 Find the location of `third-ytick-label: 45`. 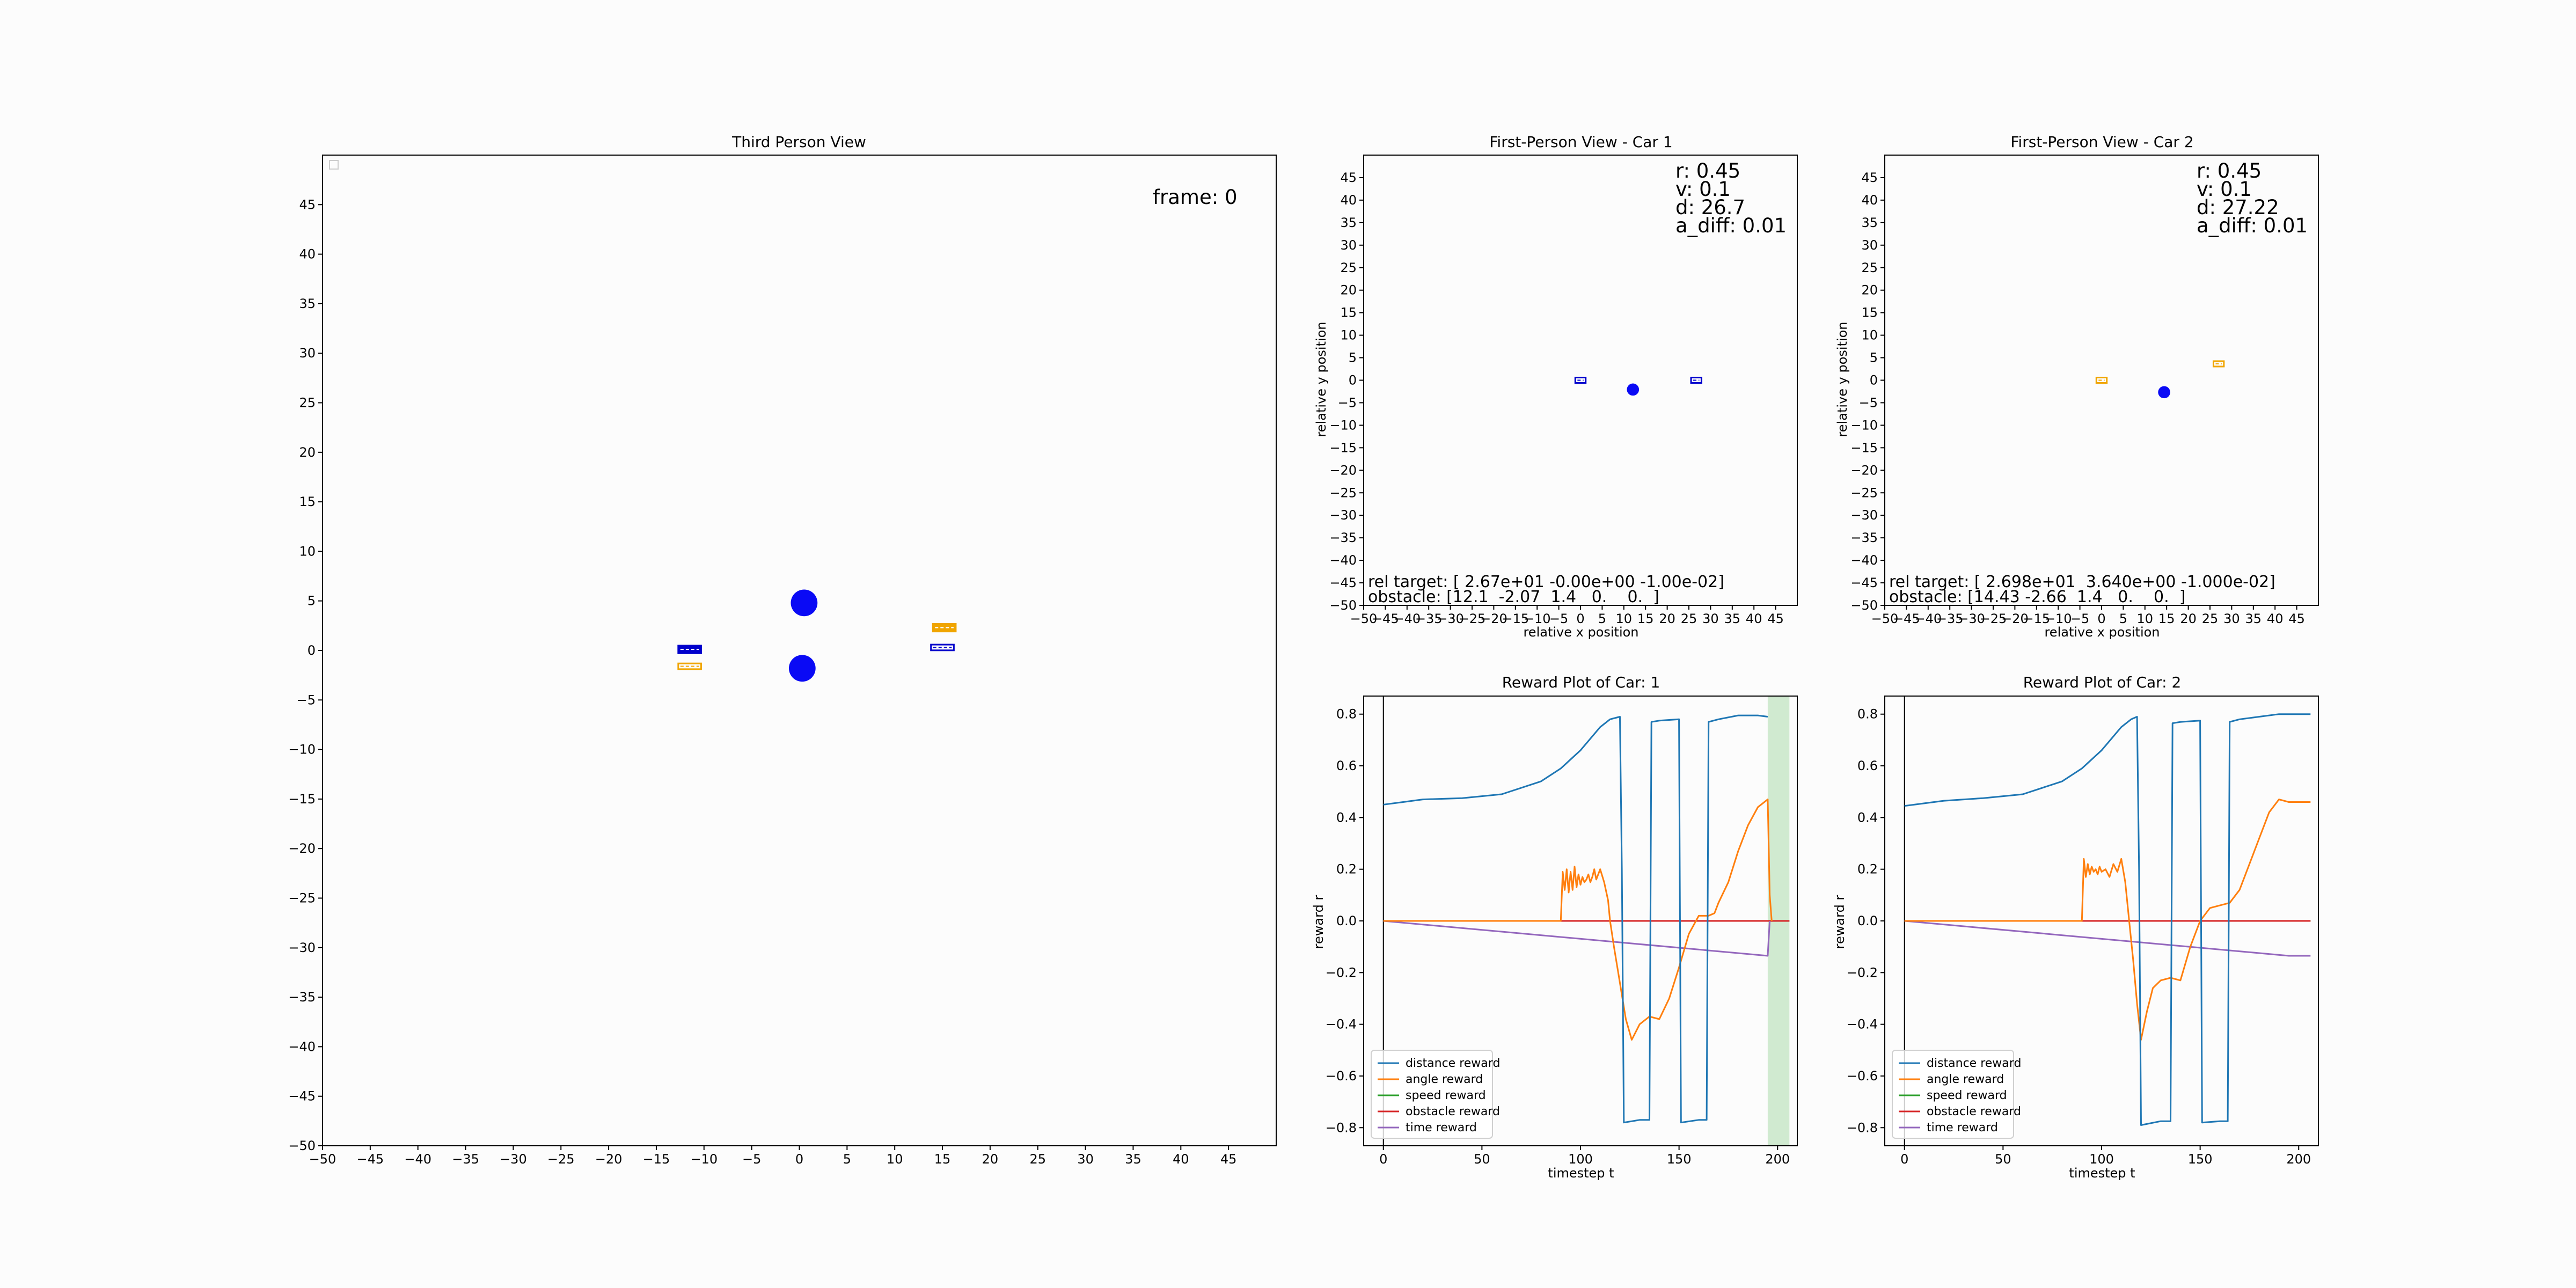

third-ytick-label: 45 is located at coordinates (307, 204).